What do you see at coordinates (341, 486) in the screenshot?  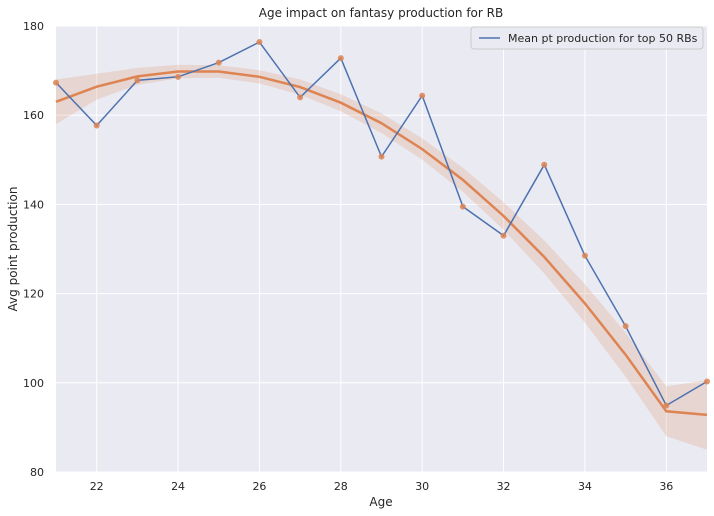 I see `x-tick-label: 28` at bounding box center [341, 486].